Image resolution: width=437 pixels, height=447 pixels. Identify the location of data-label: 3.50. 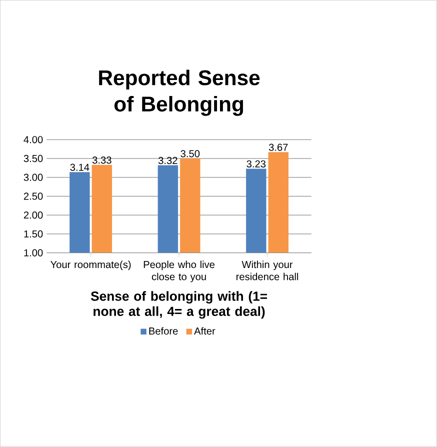
(190, 154).